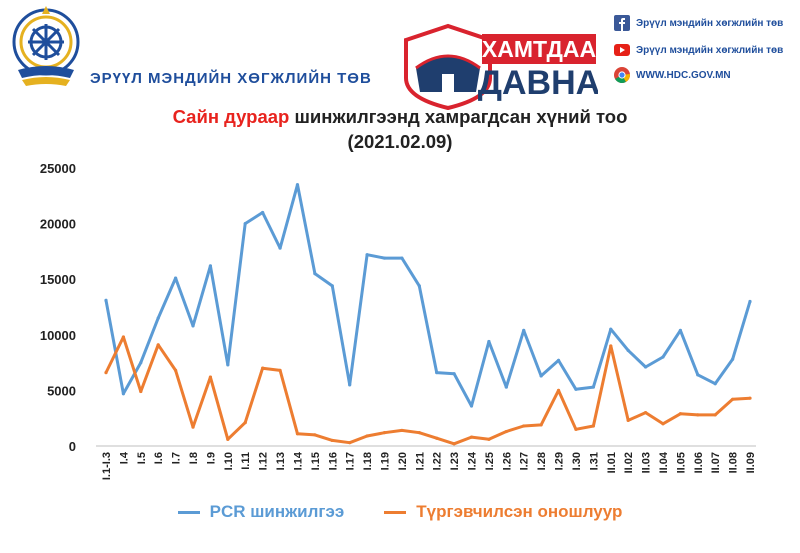  I want to click on chart-title-rest: шинжилгээнд хамрагдсан хүний тоо, so click(458, 116).